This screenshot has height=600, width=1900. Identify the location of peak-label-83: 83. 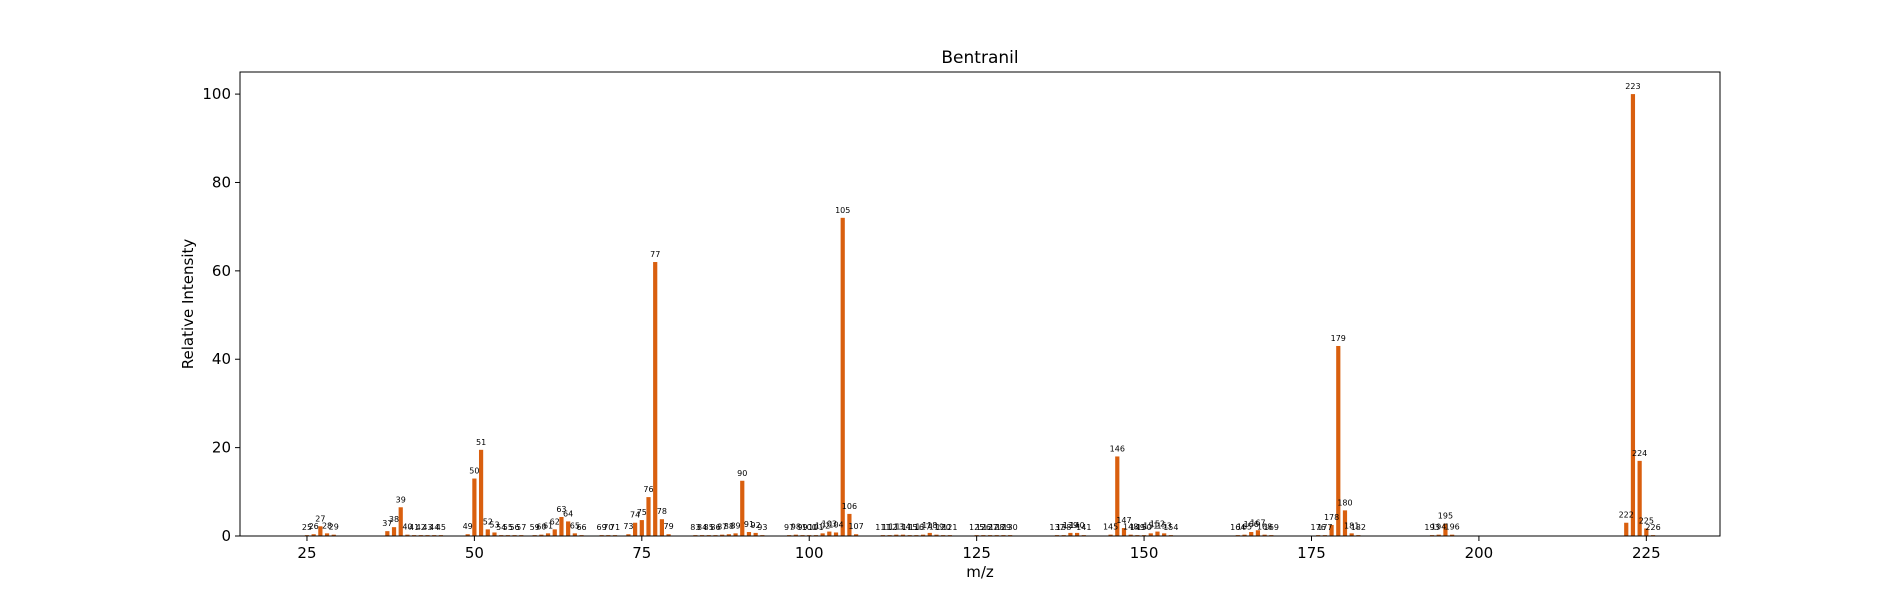
(695, 527).